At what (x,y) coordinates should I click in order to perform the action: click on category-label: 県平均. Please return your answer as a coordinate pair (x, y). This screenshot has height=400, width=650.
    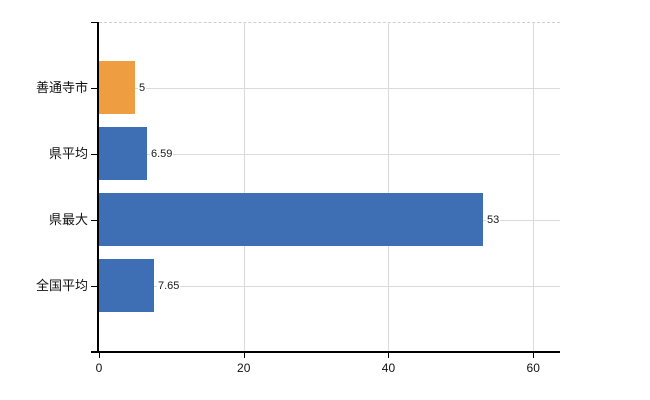
    Looking at the image, I should click on (68, 153).